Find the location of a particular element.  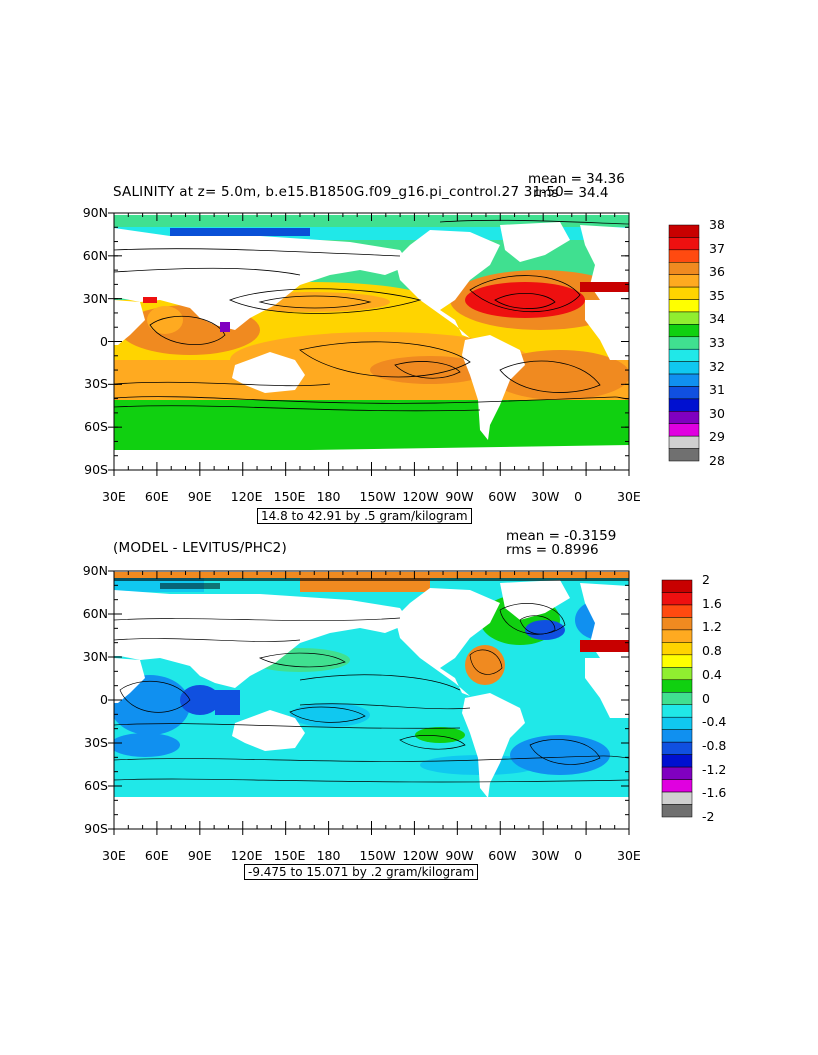

panel2-lon-label: 60E is located at coordinates (156, 855).